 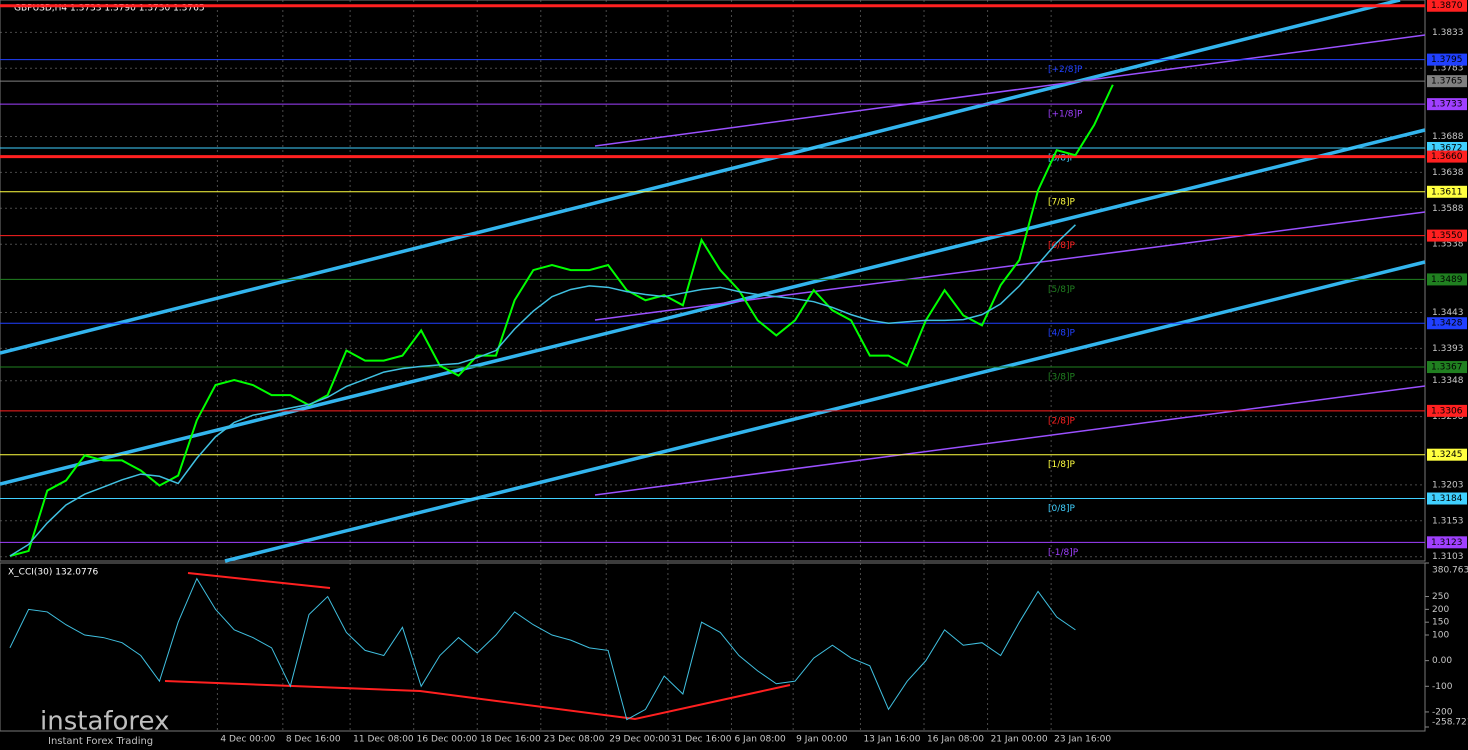 What do you see at coordinates (1062, 421) in the screenshot?
I see `murrey-label: [2/8]P` at bounding box center [1062, 421].